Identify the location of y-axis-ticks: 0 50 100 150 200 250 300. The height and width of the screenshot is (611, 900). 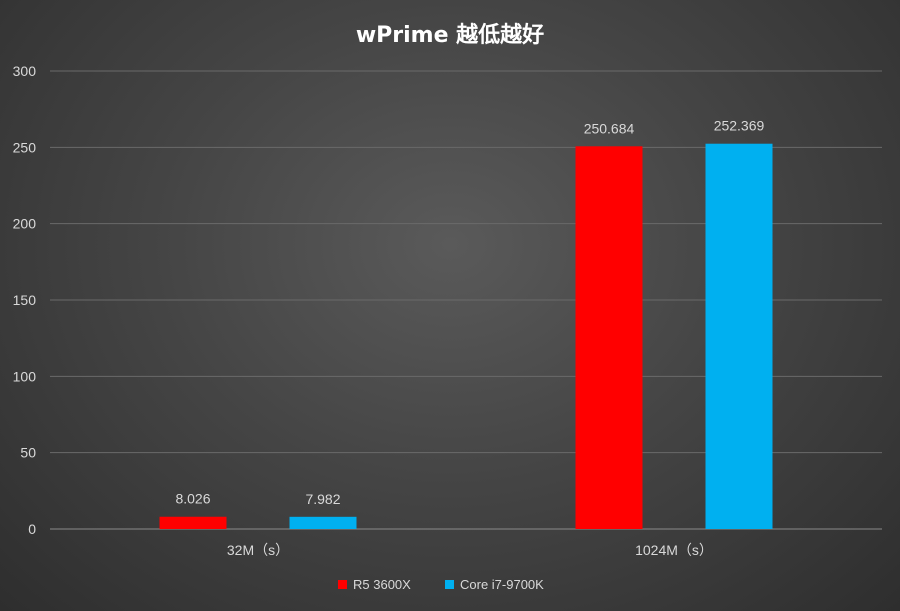
(25, 300).